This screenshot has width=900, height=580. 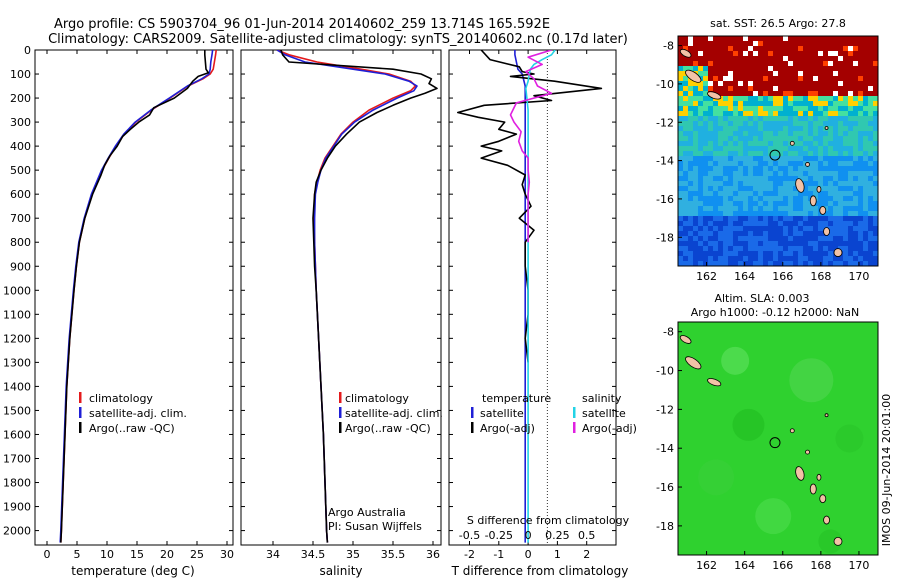 I want to click on map-lat-tick-label: -10, so click(x=665, y=371).